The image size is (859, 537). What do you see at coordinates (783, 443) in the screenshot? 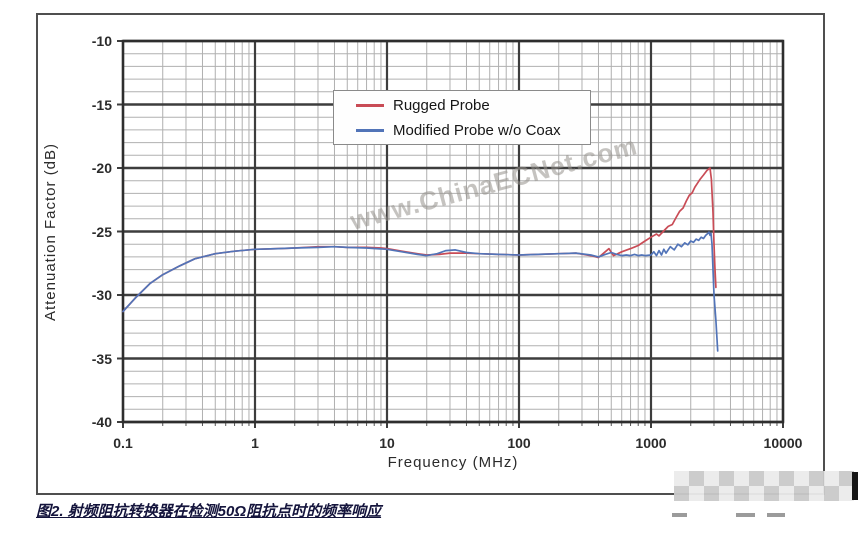
I see `x-tick-label: 10000` at bounding box center [783, 443].